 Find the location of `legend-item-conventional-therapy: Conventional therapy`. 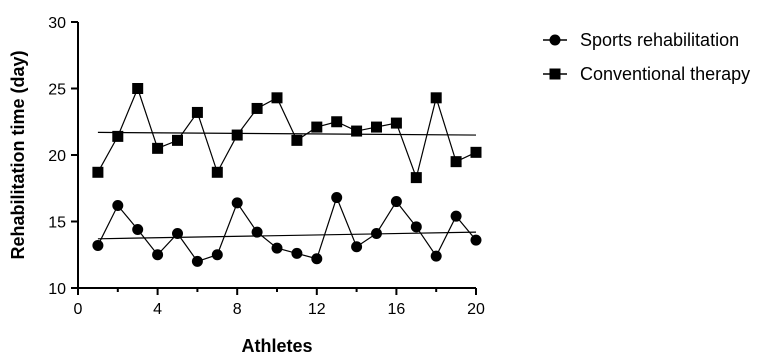

legend-item-conventional-therapy: Conventional therapy is located at coordinates (646, 74).